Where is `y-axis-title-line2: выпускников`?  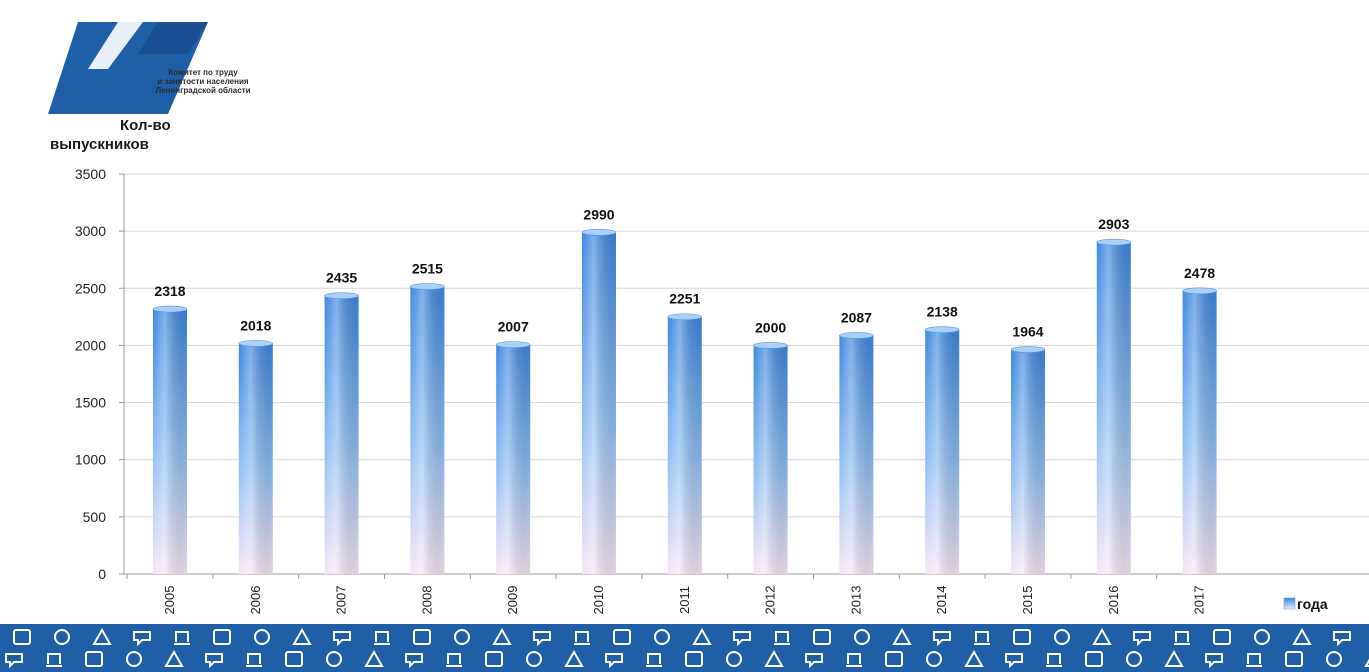
y-axis-title-line2: выпускников is located at coordinates (99, 144).